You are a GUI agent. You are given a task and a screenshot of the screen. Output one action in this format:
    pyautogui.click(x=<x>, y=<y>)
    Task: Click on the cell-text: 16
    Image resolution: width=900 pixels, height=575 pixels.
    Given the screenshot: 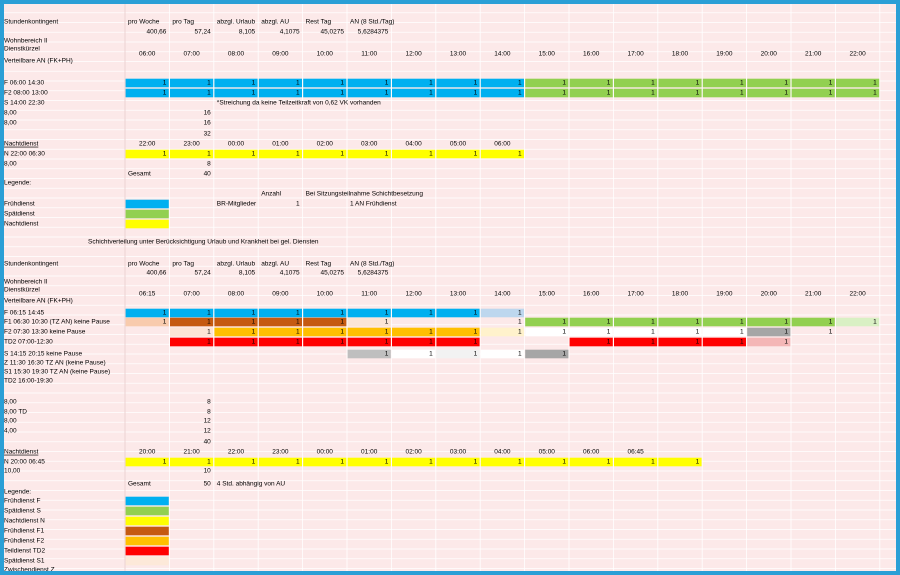 What is the action you would take?
    pyautogui.click(x=208, y=113)
    